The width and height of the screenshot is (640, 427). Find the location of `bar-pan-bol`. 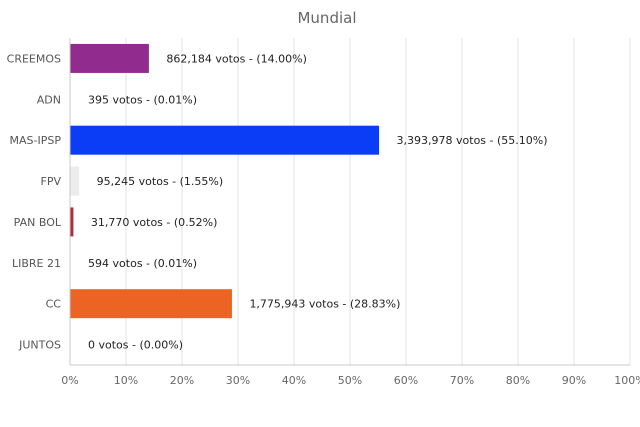

bar-pan-bol is located at coordinates (72, 222).